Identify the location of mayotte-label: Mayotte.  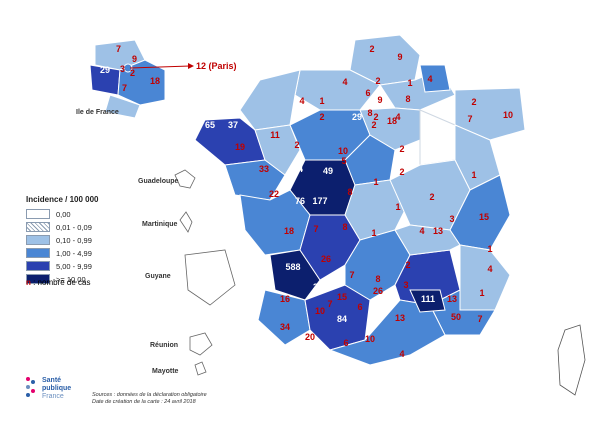
(165, 371).